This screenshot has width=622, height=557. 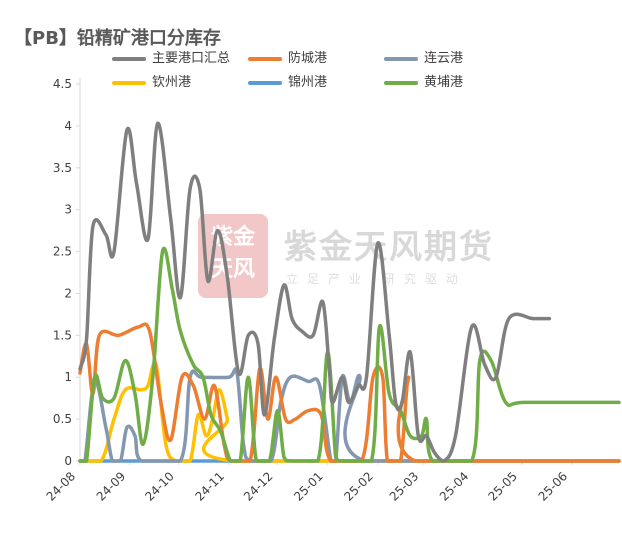 I want to click on legend-swatch-lianyungang, so click(x=401, y=58).